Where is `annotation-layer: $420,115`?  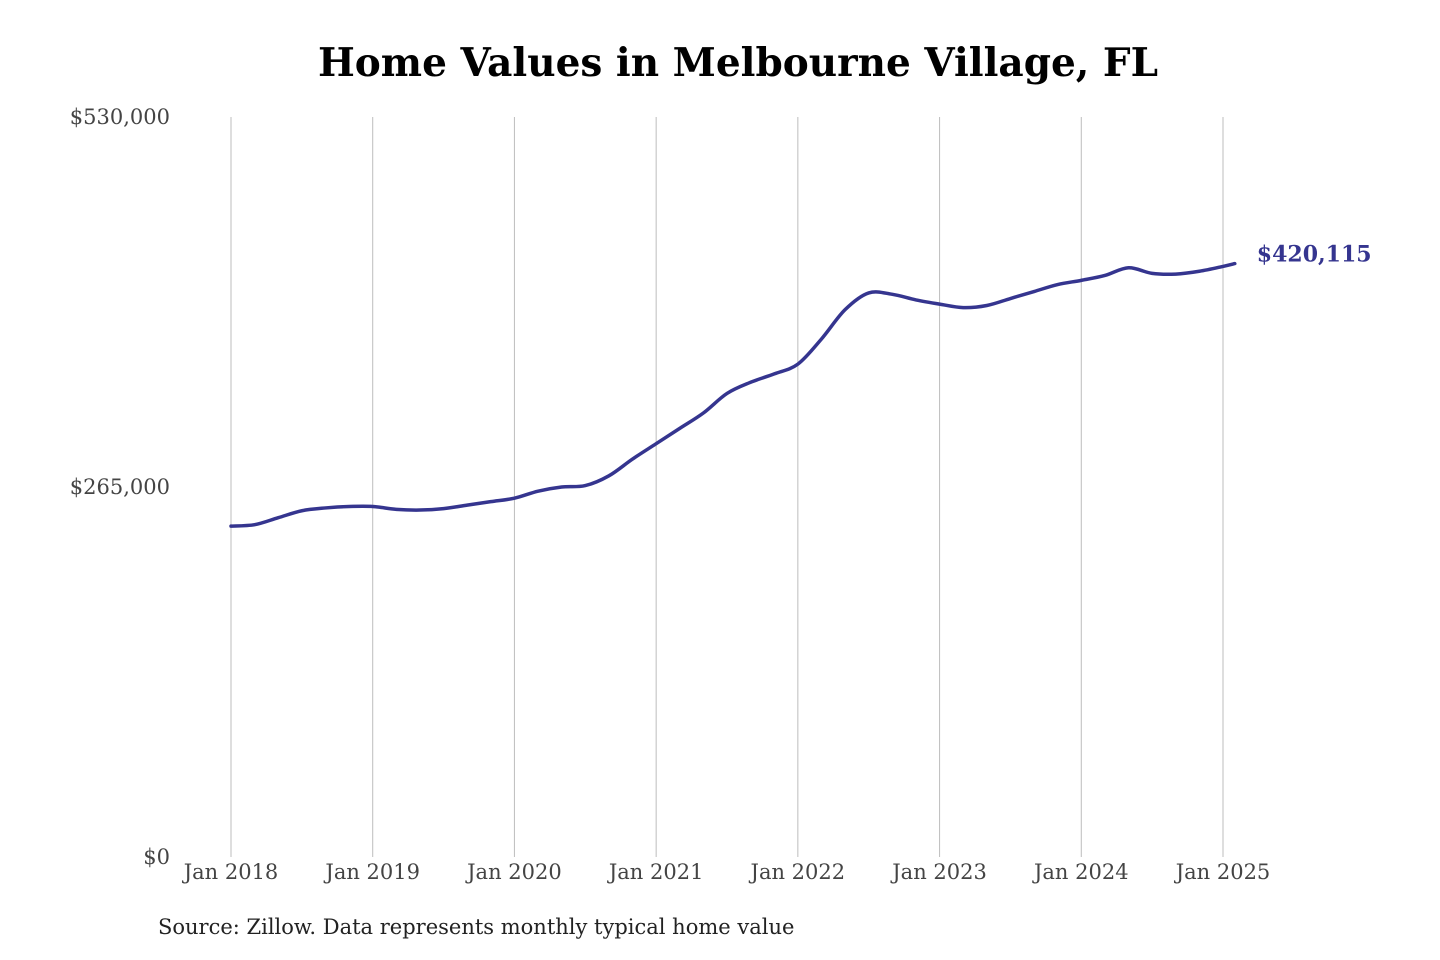 annotation-layer: $420,115 is located at coordinates (1314, 255).